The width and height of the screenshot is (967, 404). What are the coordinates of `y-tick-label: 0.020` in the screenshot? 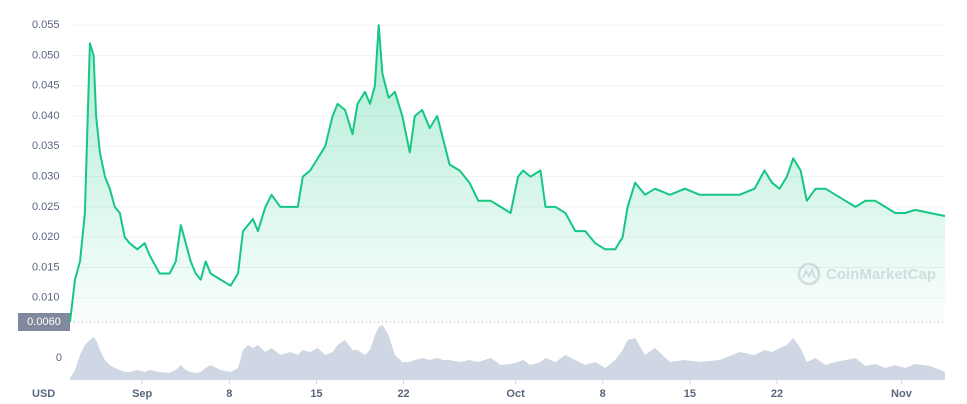 It's located at (46, 237).